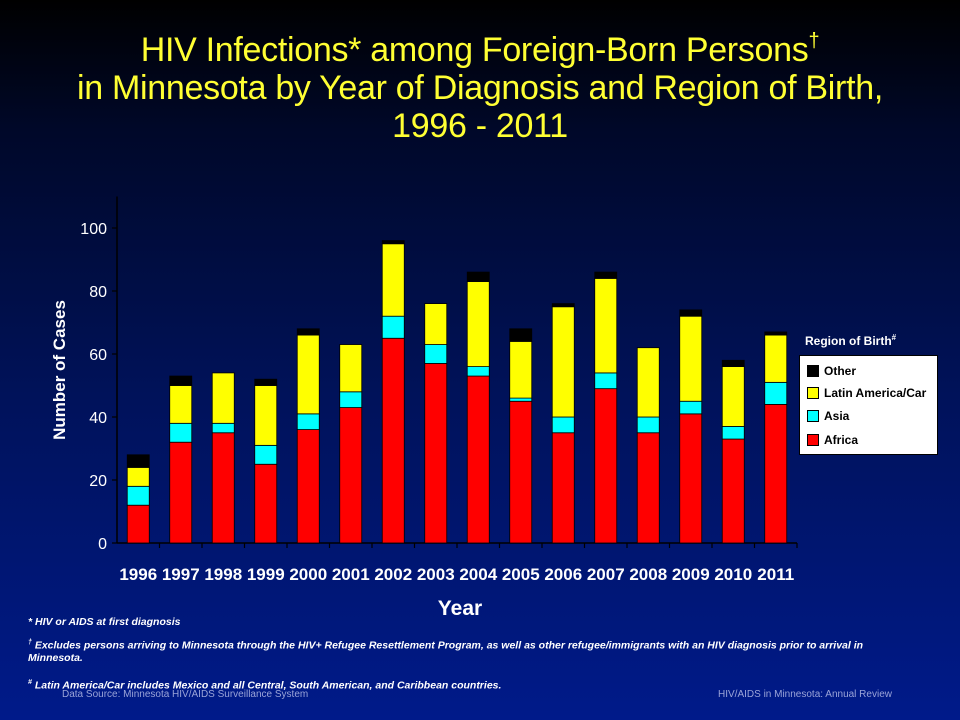 The height and width of the screenshot is (720, 960). I want to click on legend-item-asia: Asia, so click(828, 416).